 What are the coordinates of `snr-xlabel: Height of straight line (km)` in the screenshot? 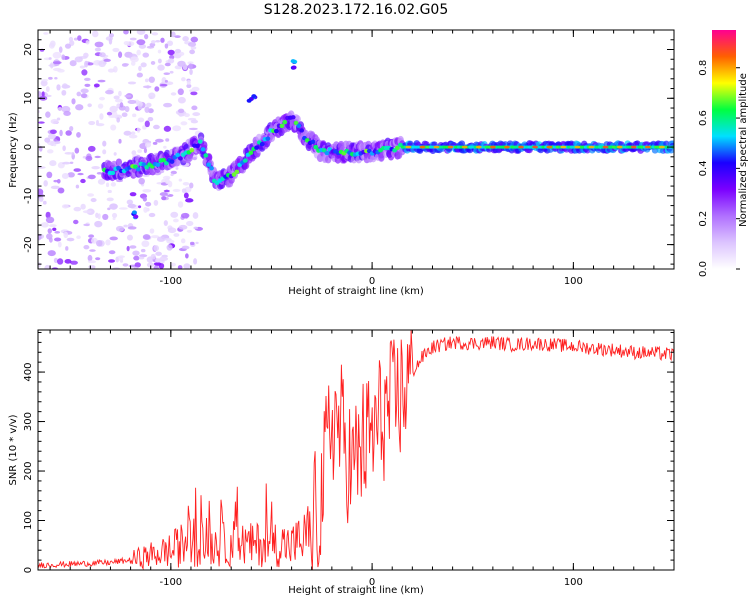 It's located at (356, 590).